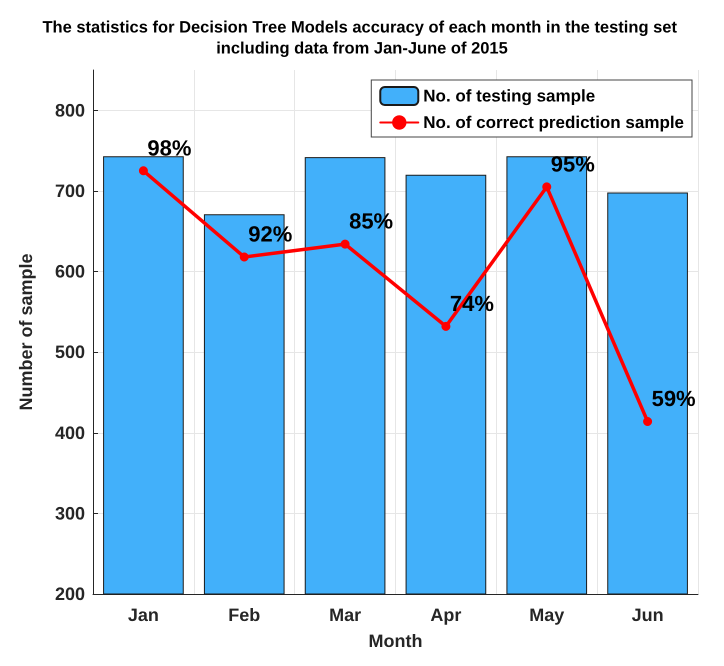 Image resolution: width=724 pixels, height=666 pixels. I want to click on chart-title: The statistics for Decision Tree Models accuracy of each month in the testing set including data from Jan-June of 2015, so click(362, 38).